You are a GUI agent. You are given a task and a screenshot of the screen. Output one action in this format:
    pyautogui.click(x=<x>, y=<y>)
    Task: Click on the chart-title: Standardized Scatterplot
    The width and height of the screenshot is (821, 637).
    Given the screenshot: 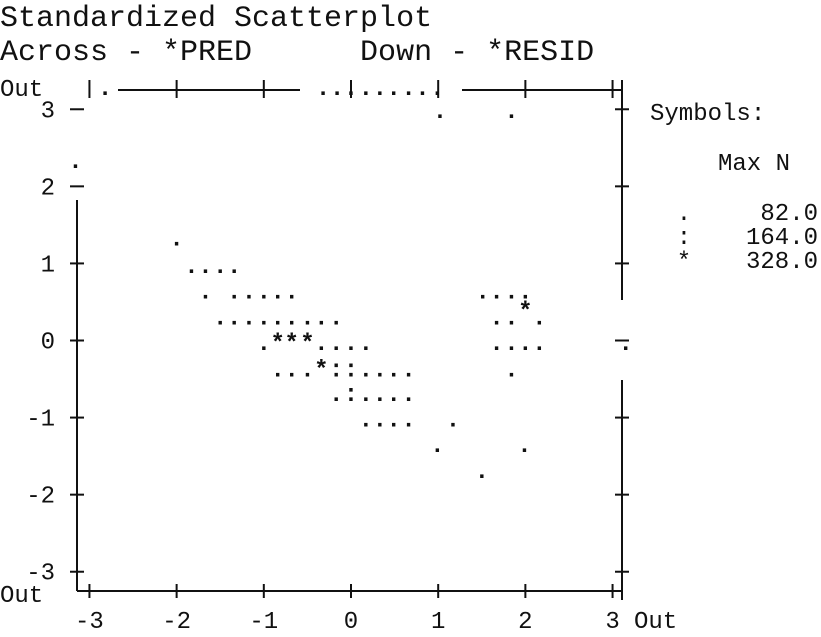 What is the action you would take?
    pyautogui.click(x=216, y=19)
    